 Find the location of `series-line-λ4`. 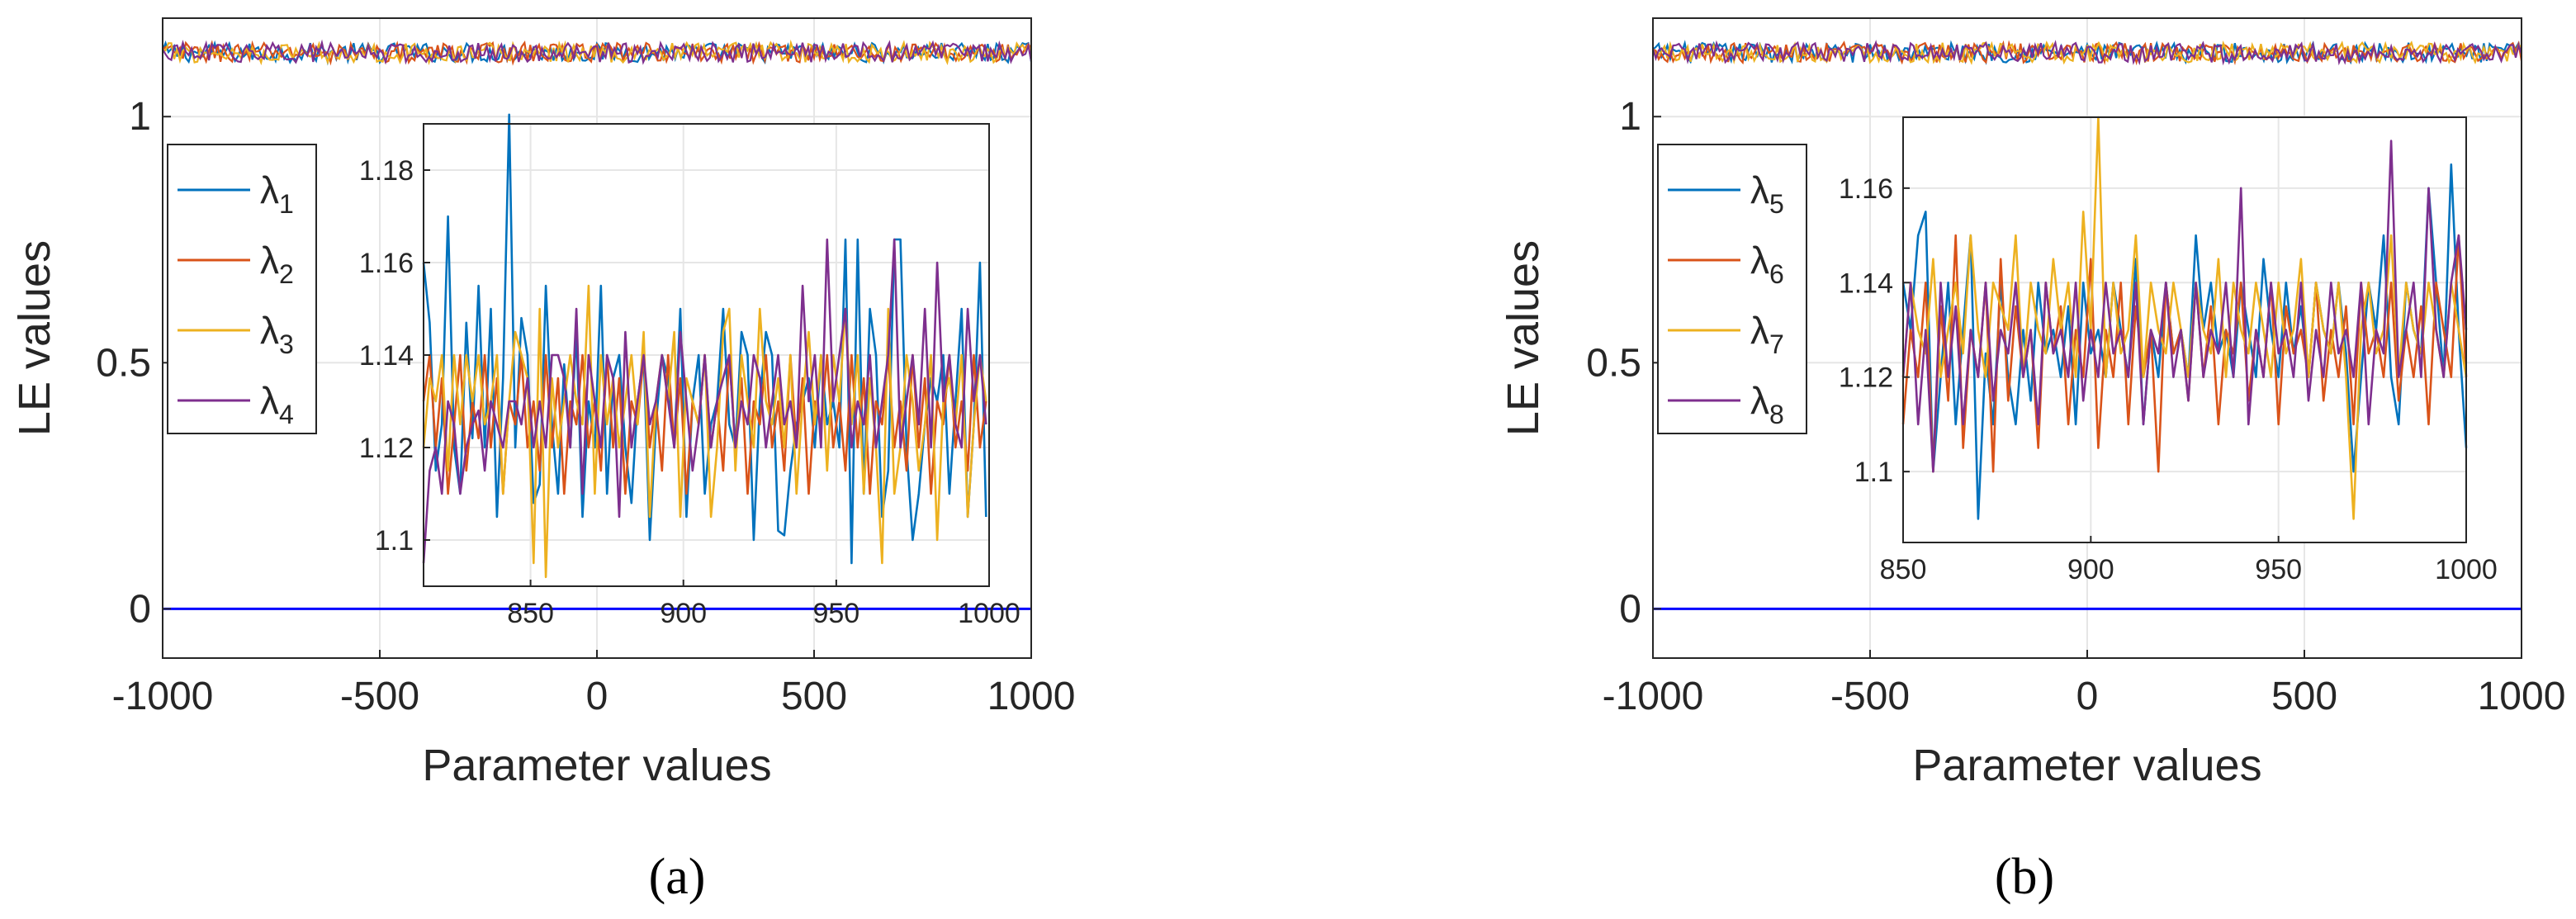

series-line-λ4 is located at coordinates (597, 52).